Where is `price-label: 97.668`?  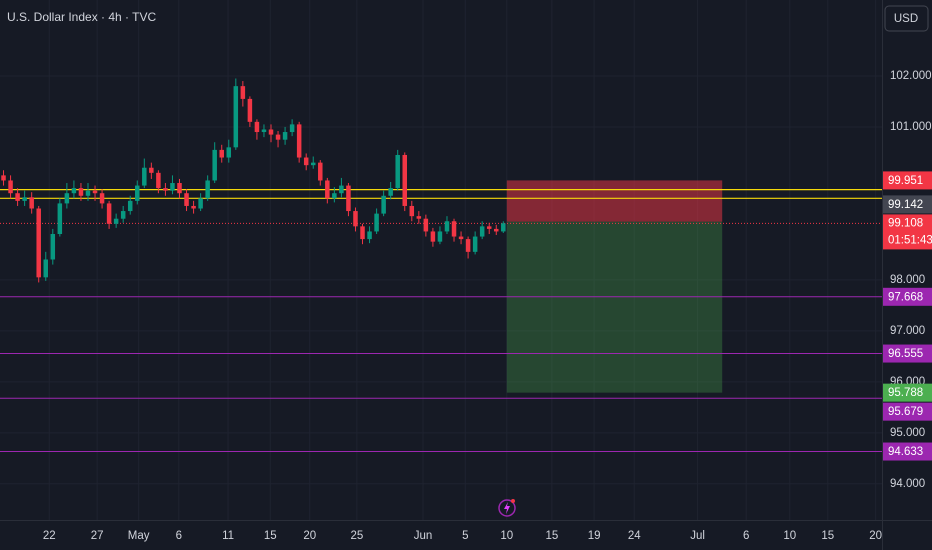 price-label: 97.668 is located at coordinates (905, 297).